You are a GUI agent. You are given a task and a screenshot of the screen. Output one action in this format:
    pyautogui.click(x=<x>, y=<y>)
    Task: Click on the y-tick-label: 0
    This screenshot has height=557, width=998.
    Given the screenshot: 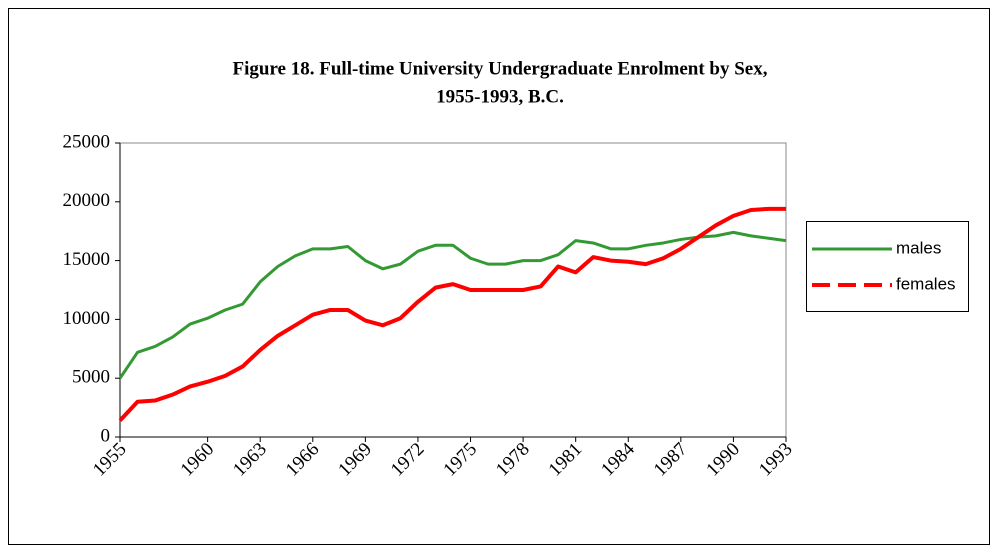 What is the action you would take?
    pyautogui.click(x=106, y=435)
    